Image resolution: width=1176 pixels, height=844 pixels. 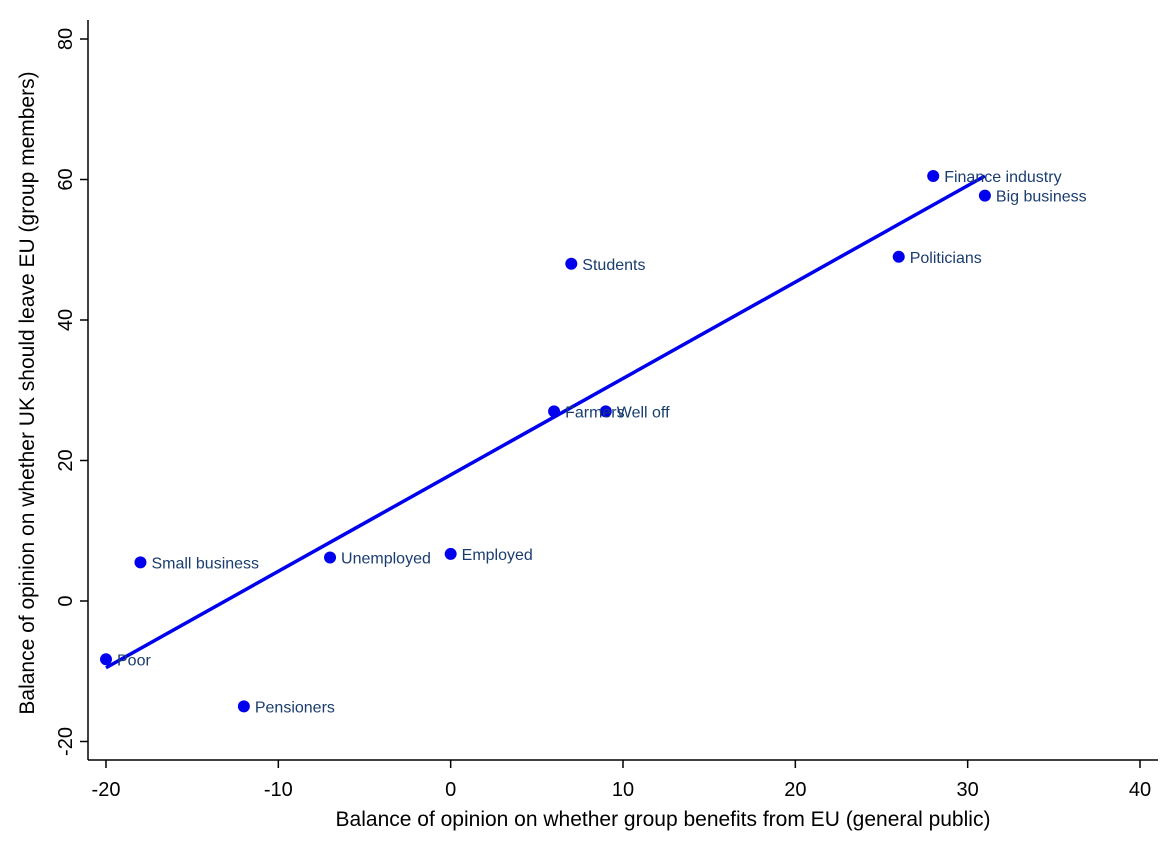 I want to click on point-label: Big business, so click(x=1041, y=197).